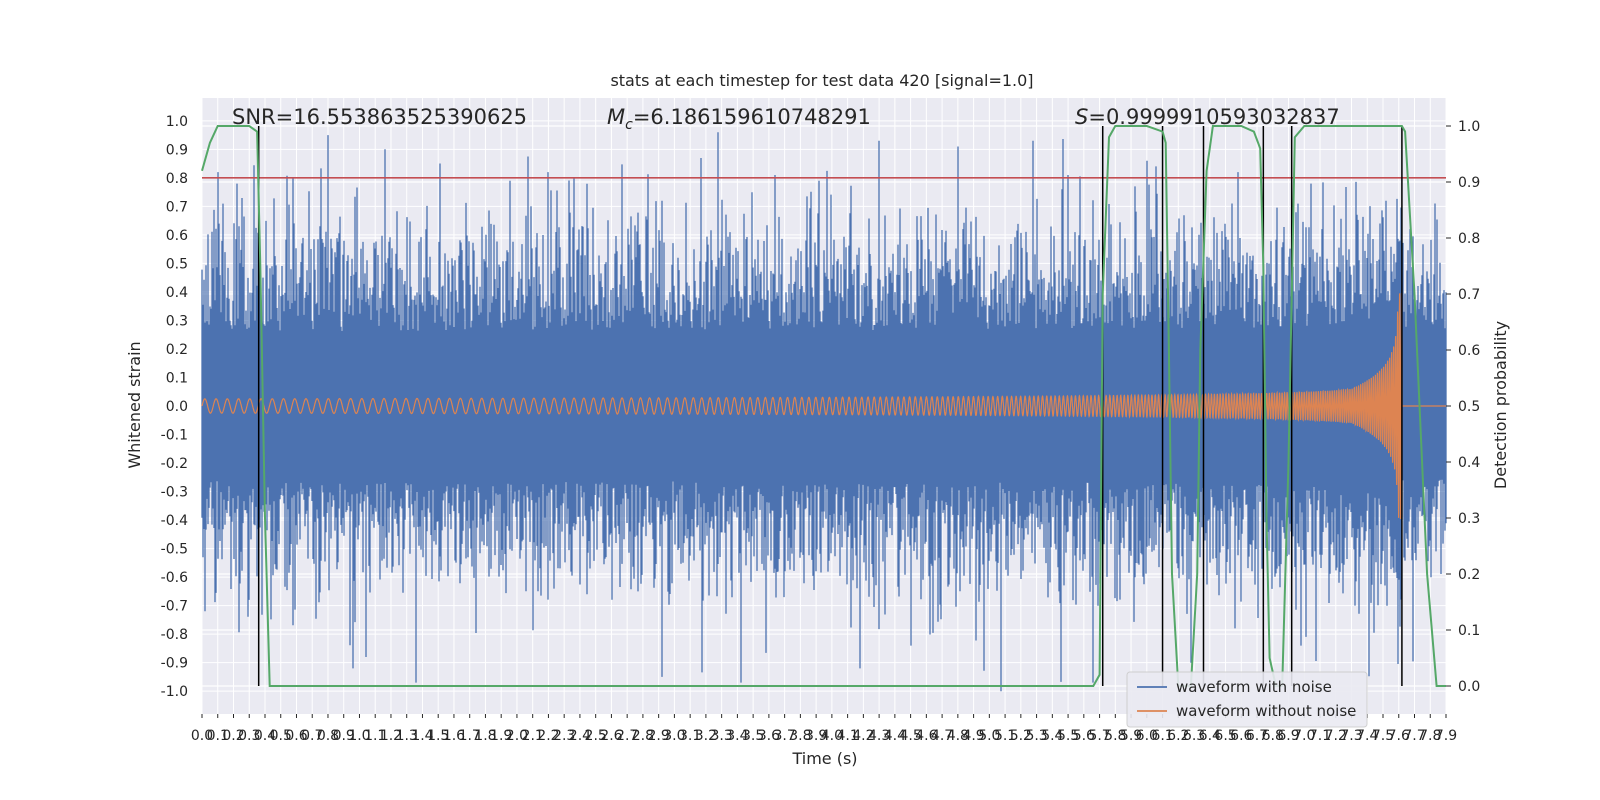  What do you see at coordinates (548, 736) in the screenshot?
I see `x-tick-label: 2.2` at bounding box center [548, 736].